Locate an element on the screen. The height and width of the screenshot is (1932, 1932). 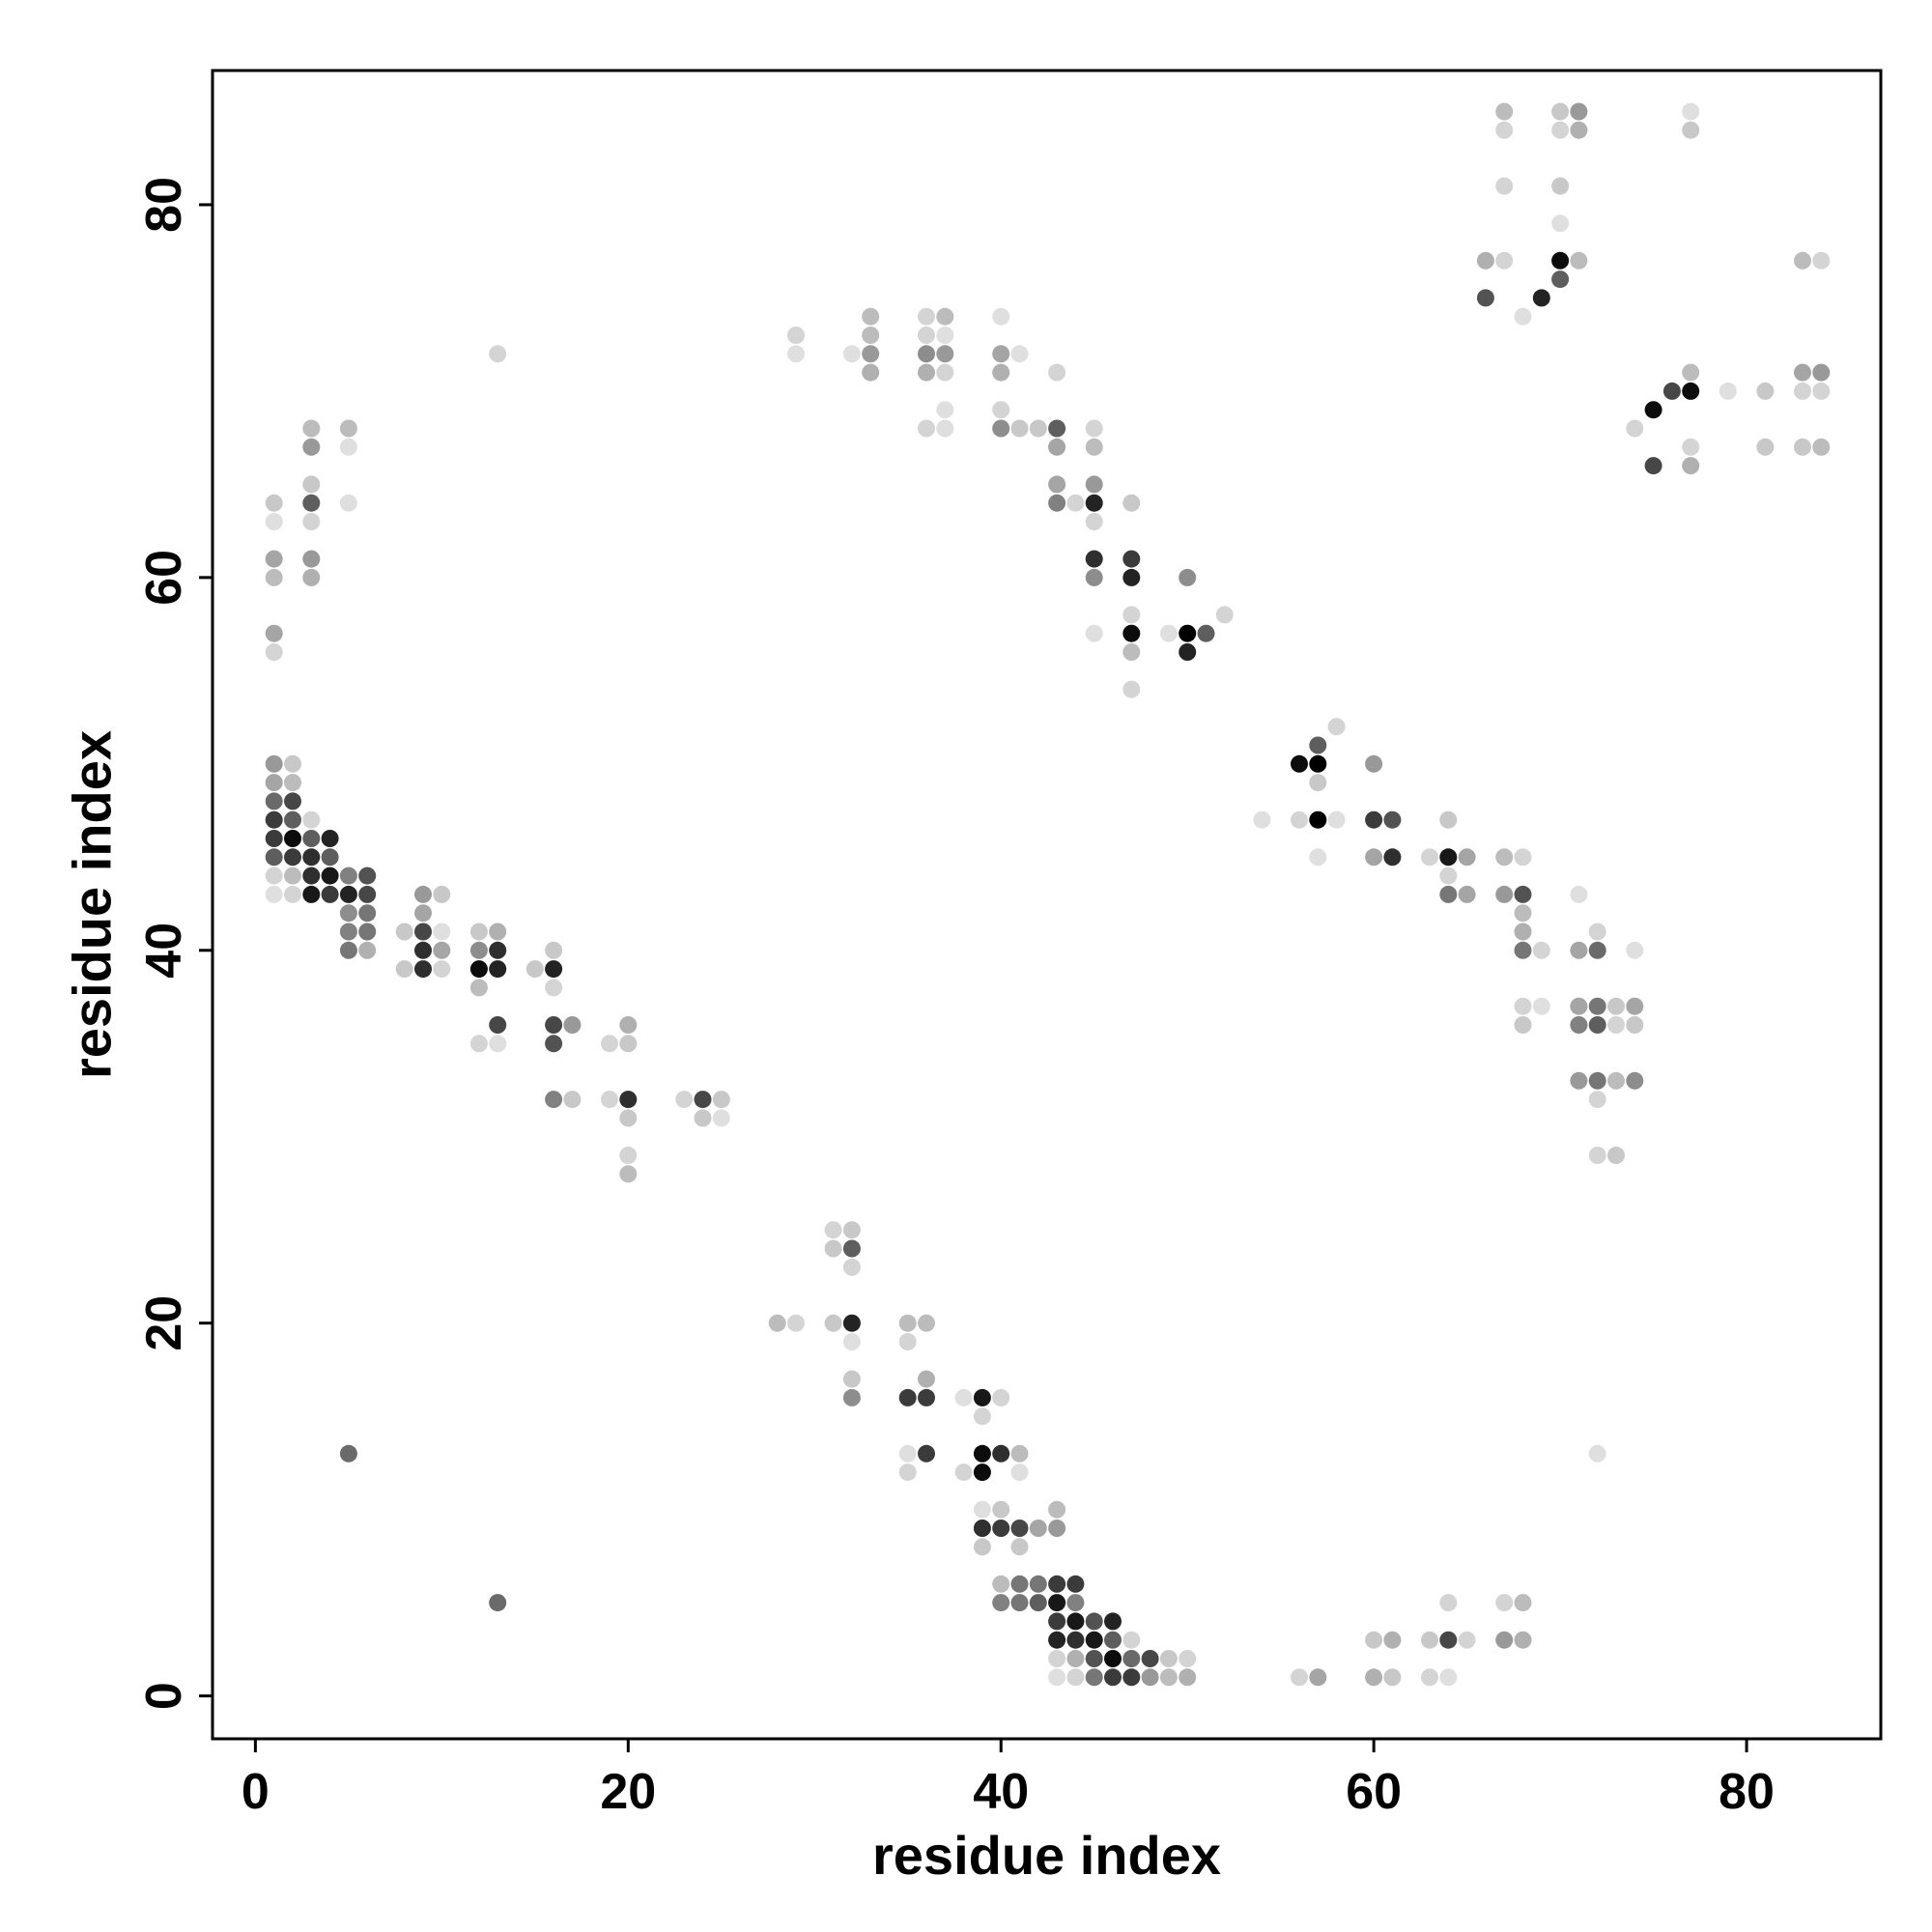
x-tick-label: 80 is located at coordinates (1747, 1792).